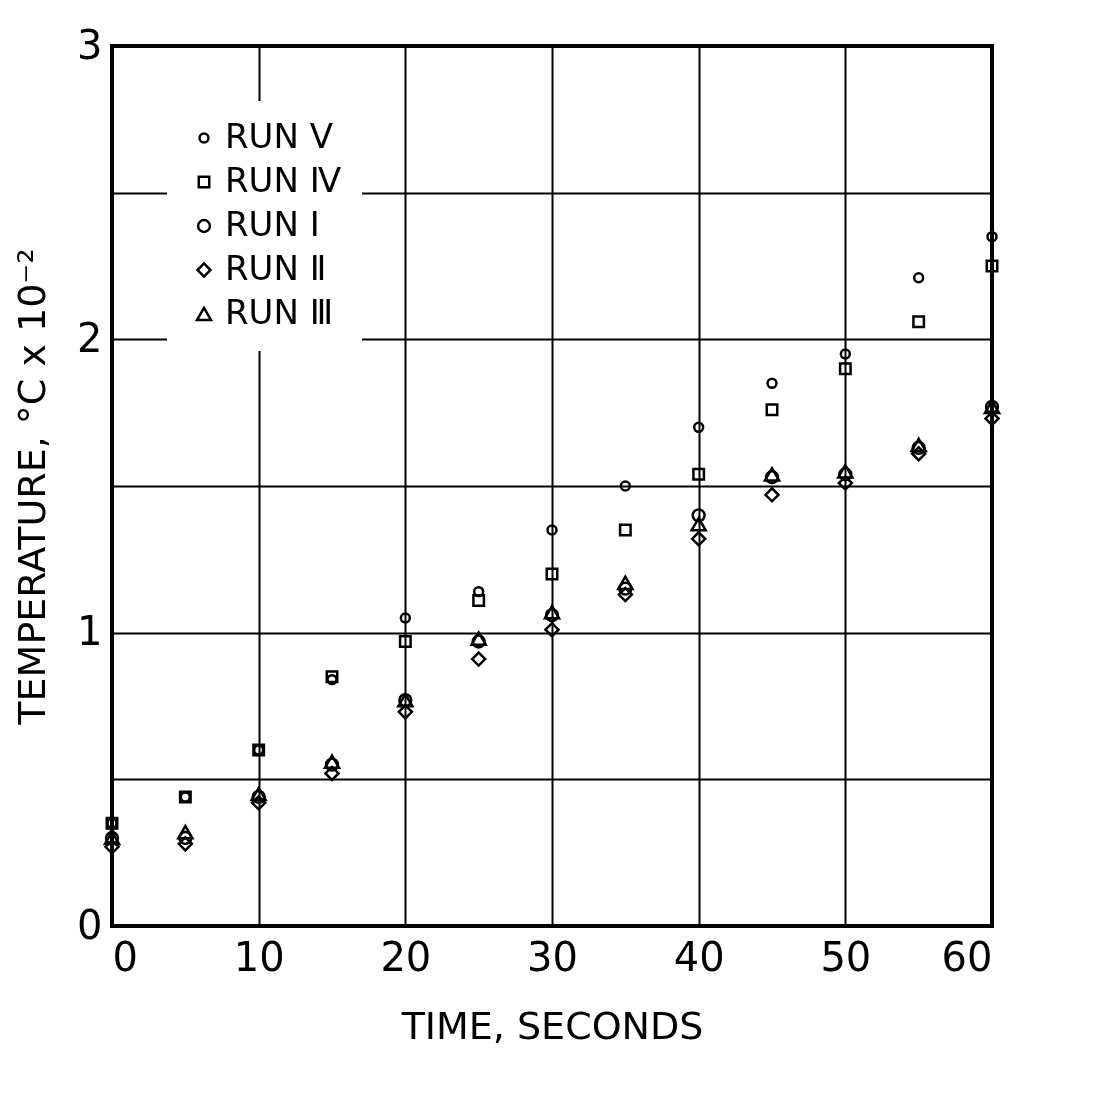 This screenshot has width=1119, height=1118. What do you see at coordinates (32, 487) in the screenshot?
I see `y-axis-title: TEMPERATURE, °C x 10⁻²` at bounding box center [32, 487].